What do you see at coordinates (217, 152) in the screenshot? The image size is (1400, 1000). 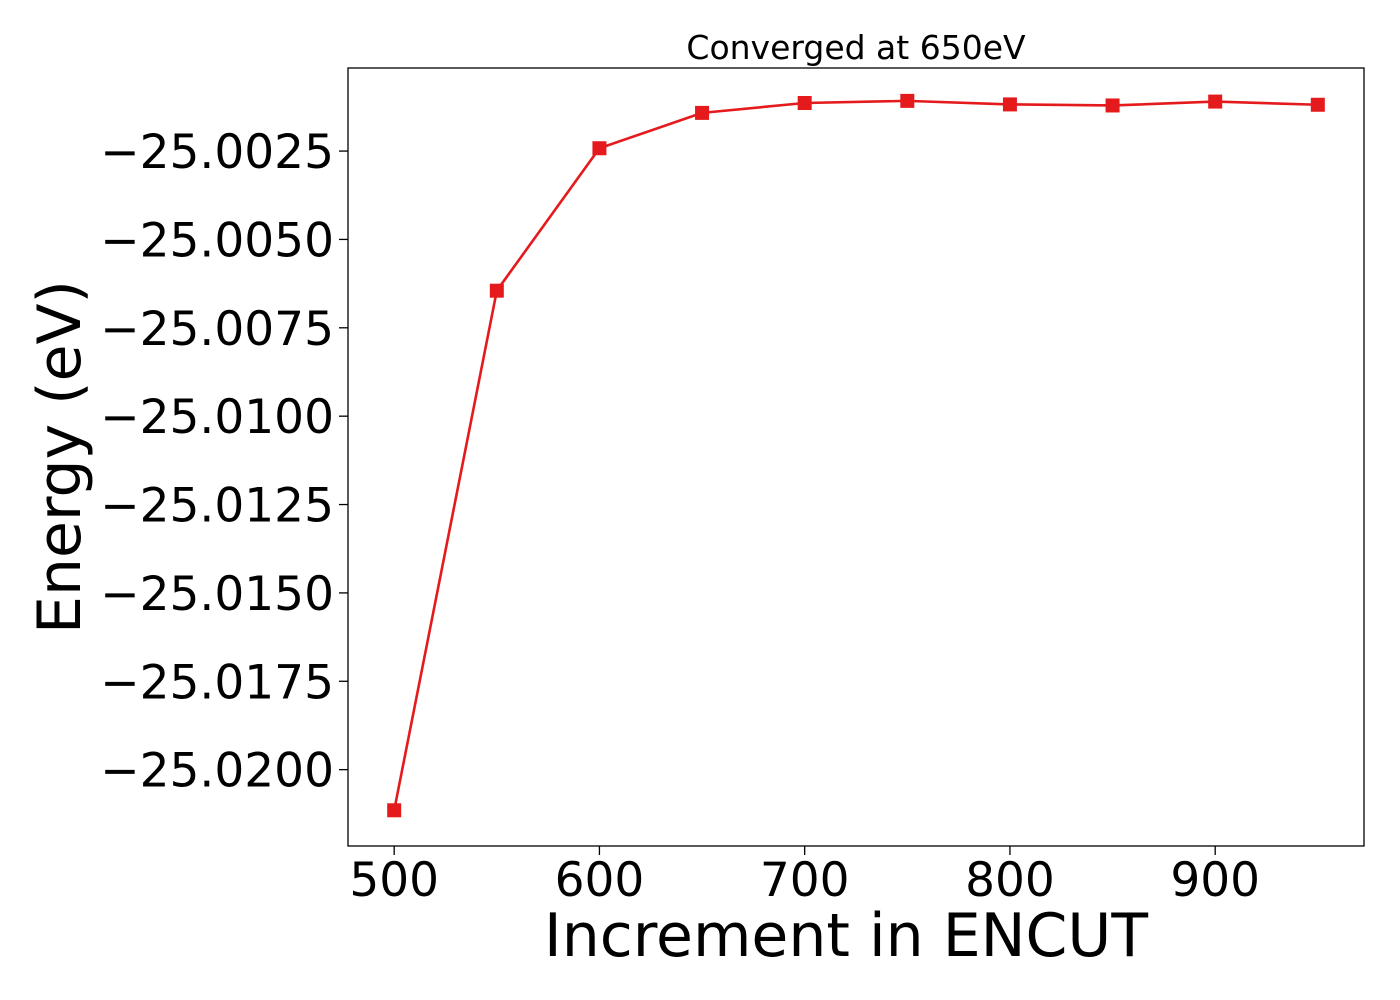 I see `y-tick-label: −25.0025` at bounding box center [217, 152].